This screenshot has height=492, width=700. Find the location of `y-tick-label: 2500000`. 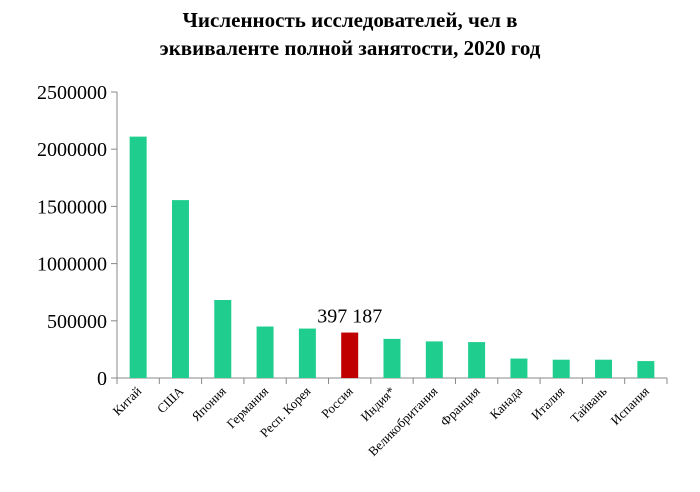

y-tick-label: 2500000 is located at coordinates (72, 93).